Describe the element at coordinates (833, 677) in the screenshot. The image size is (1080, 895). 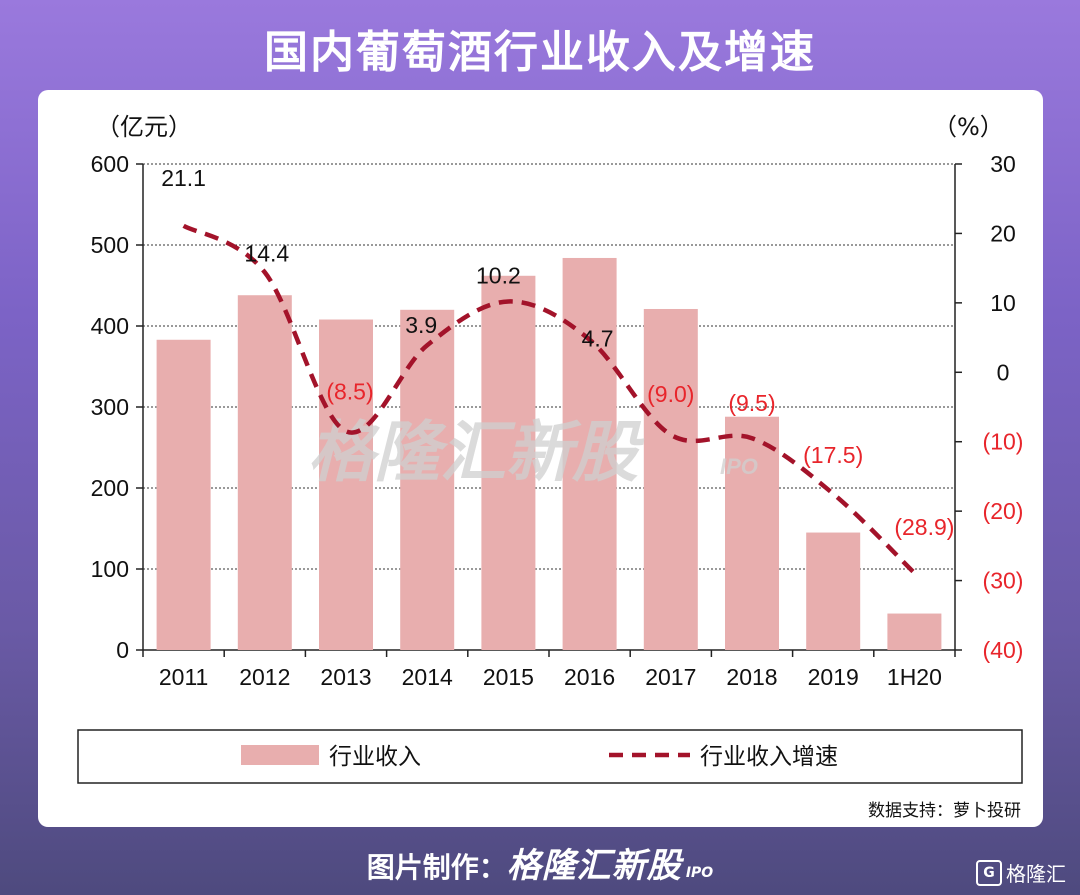
I see `x-tick-label: 2019` at that location.